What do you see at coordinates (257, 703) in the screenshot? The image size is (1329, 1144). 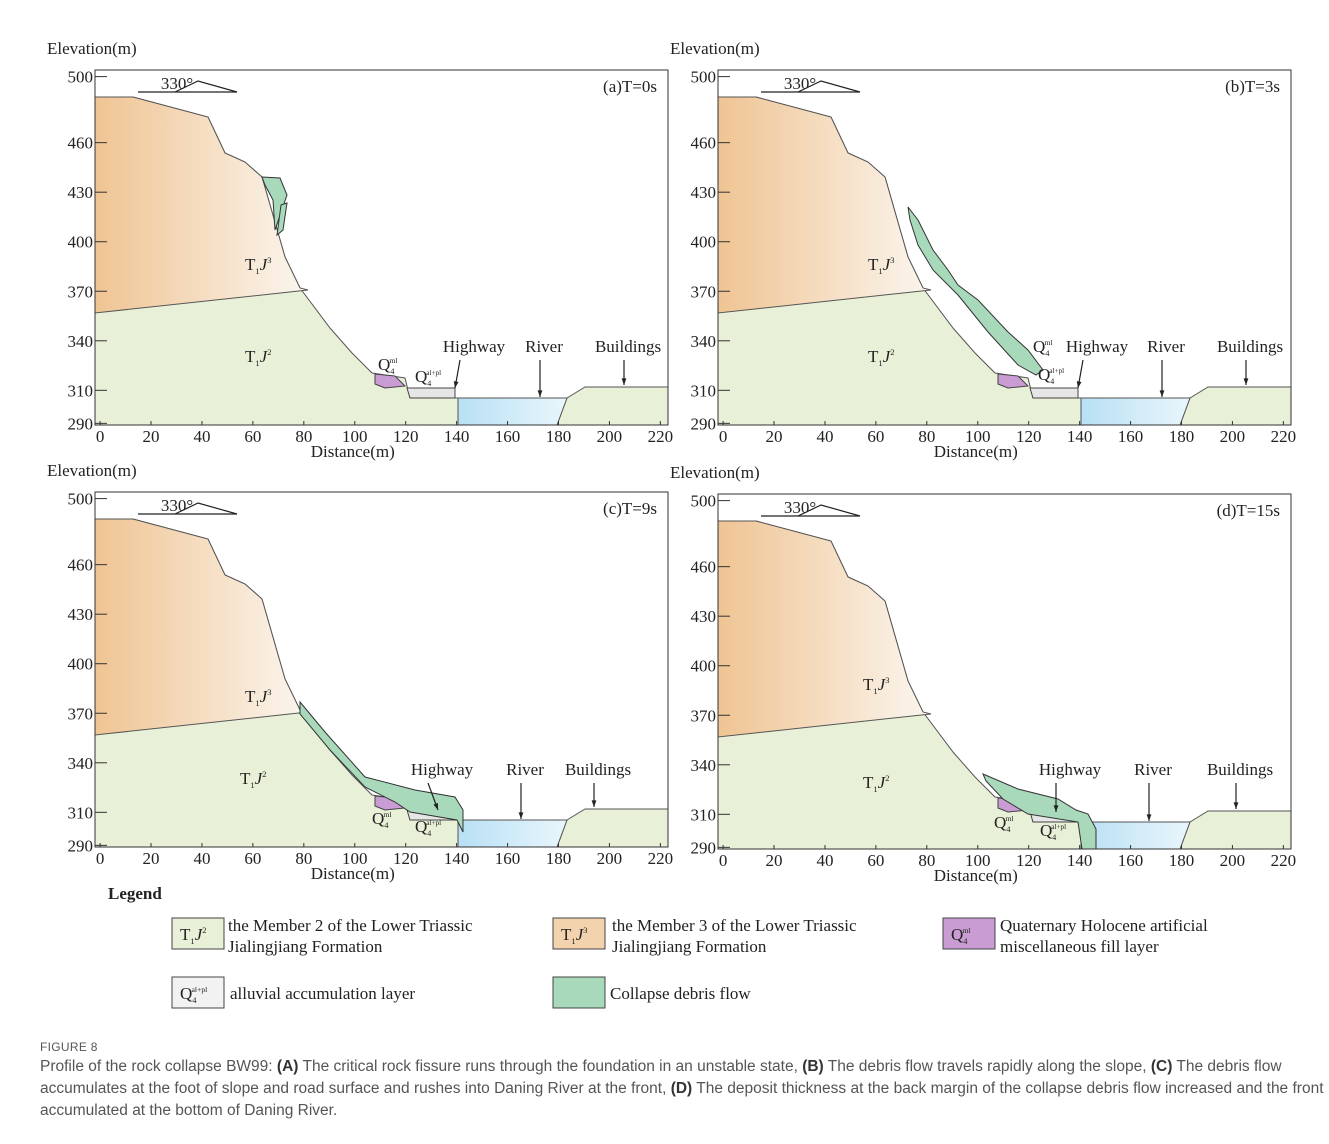 I see `symbol-part: 1` at bounding box center [257, 703].